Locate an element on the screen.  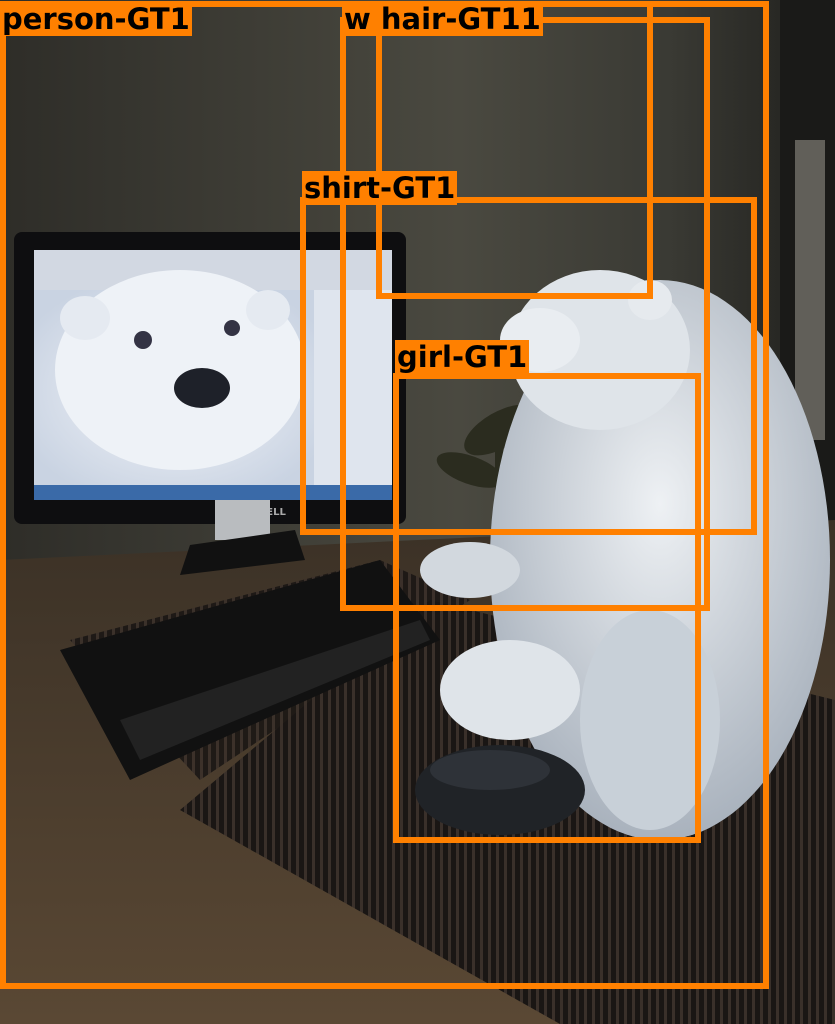
label-shirt: shirt-GT1 is located at coordinates (380, 188).